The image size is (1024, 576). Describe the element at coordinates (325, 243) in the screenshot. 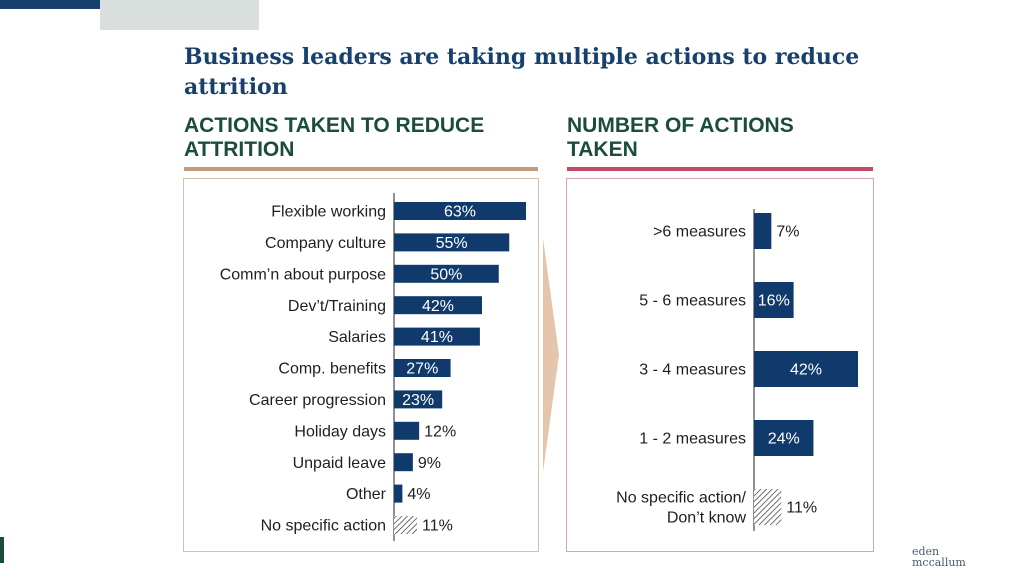

I see `actions-category-label: Company culture` at that location.